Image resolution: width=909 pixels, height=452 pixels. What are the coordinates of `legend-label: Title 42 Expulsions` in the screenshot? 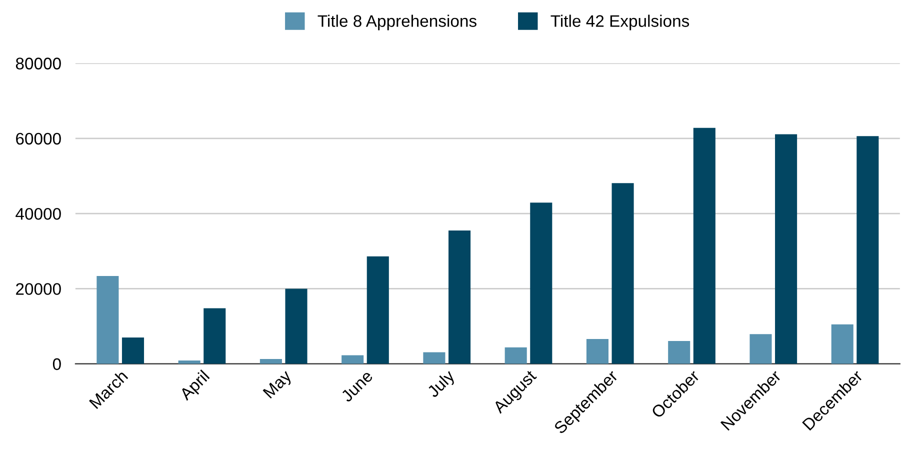 It's located at (620, 22).